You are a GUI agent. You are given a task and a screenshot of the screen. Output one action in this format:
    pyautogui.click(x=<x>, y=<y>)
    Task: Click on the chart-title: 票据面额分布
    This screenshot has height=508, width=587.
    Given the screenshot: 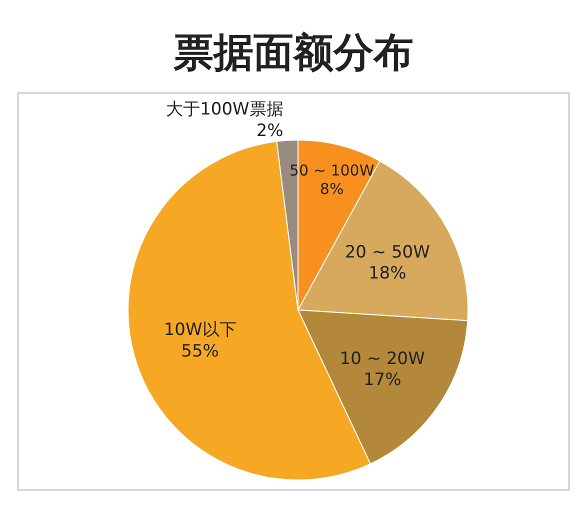 What is the action you would take?
    pyautogui.click(x=294, y=53)
    